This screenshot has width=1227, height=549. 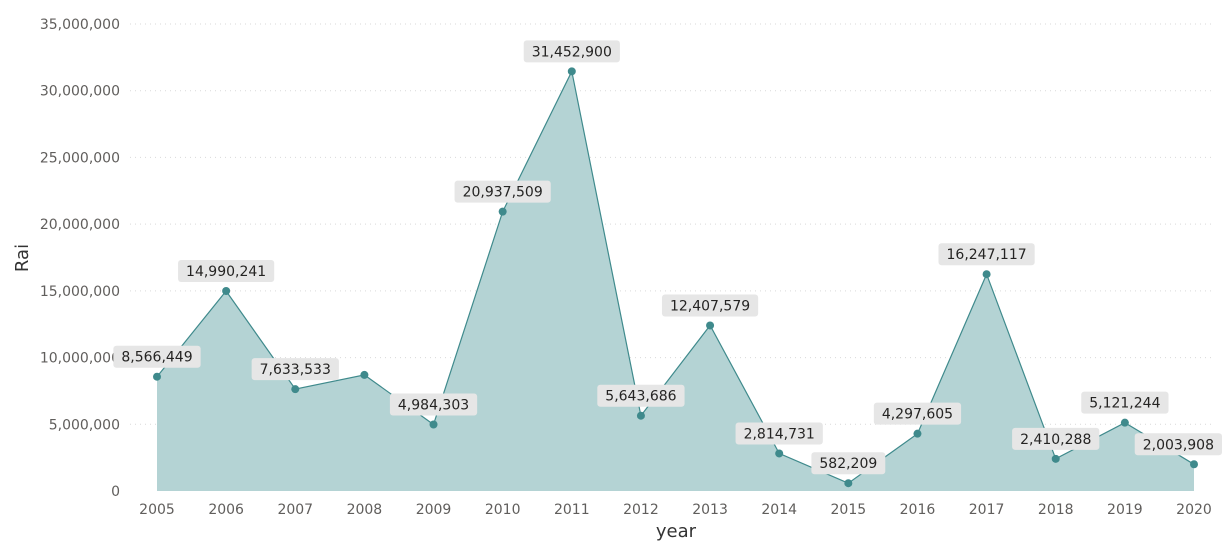 I want to click on data-label-text: 4,984,303, so click(x=433, y=405).